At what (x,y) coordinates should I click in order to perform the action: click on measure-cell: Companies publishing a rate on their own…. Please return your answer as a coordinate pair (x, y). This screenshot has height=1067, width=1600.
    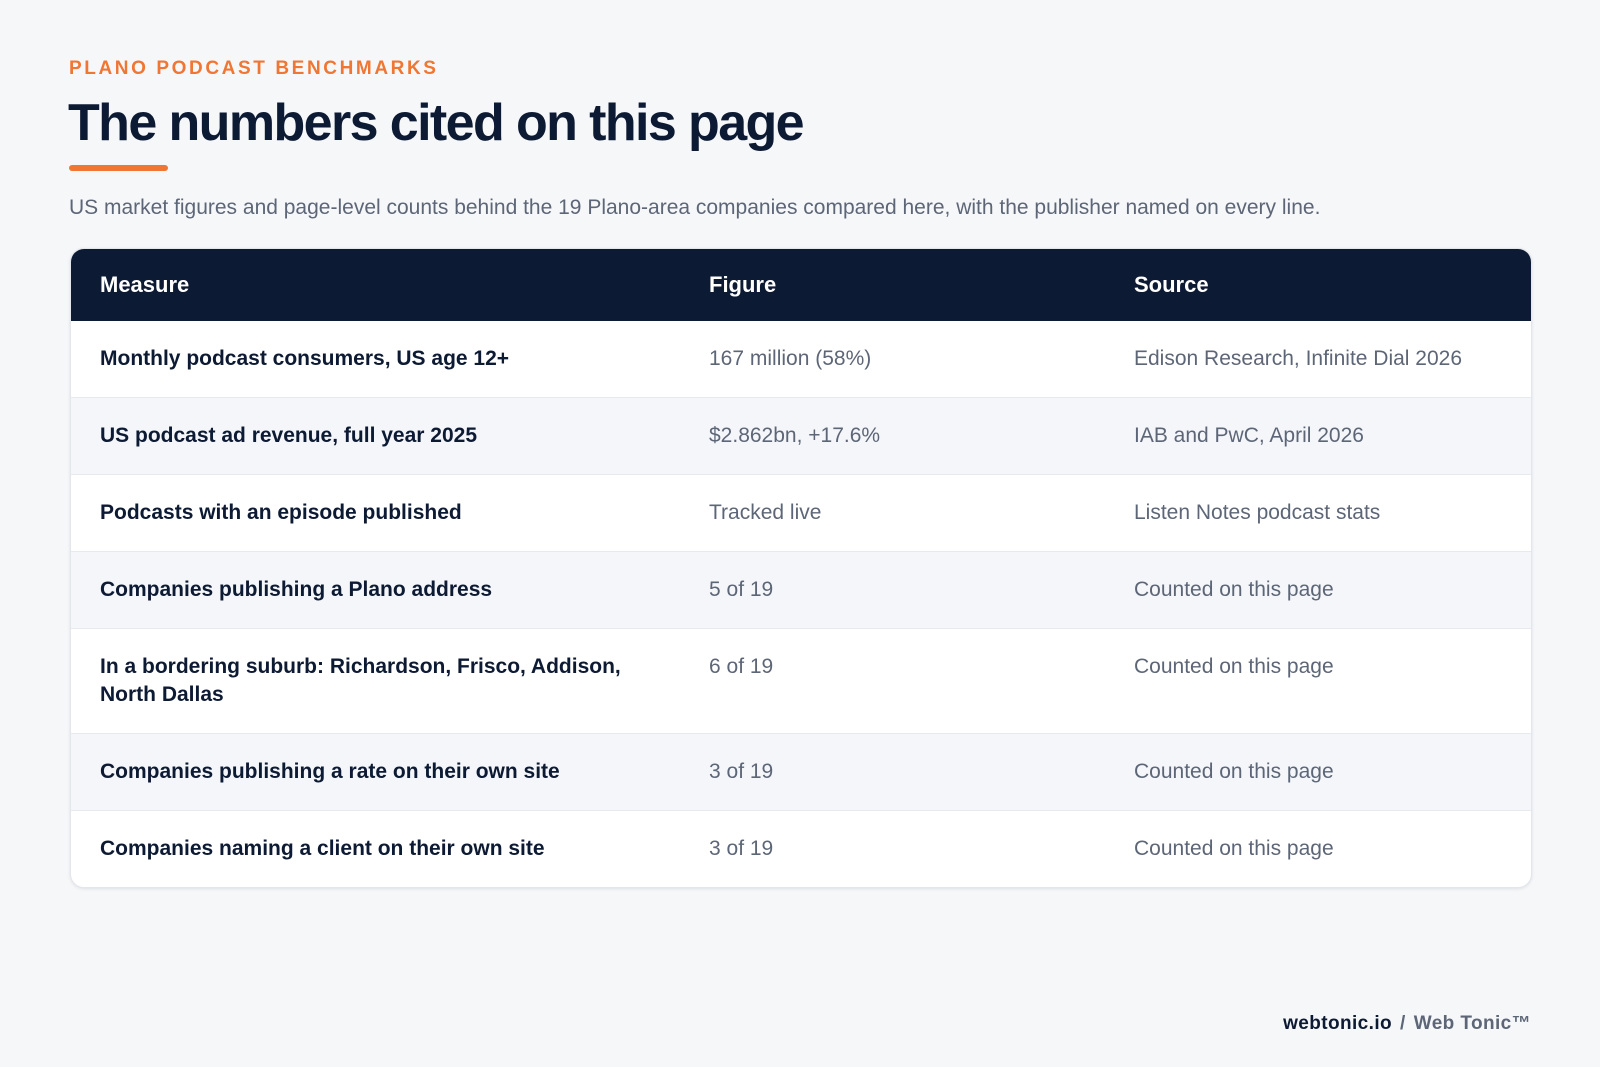
    Looking at the image, I should click on (375, 772).